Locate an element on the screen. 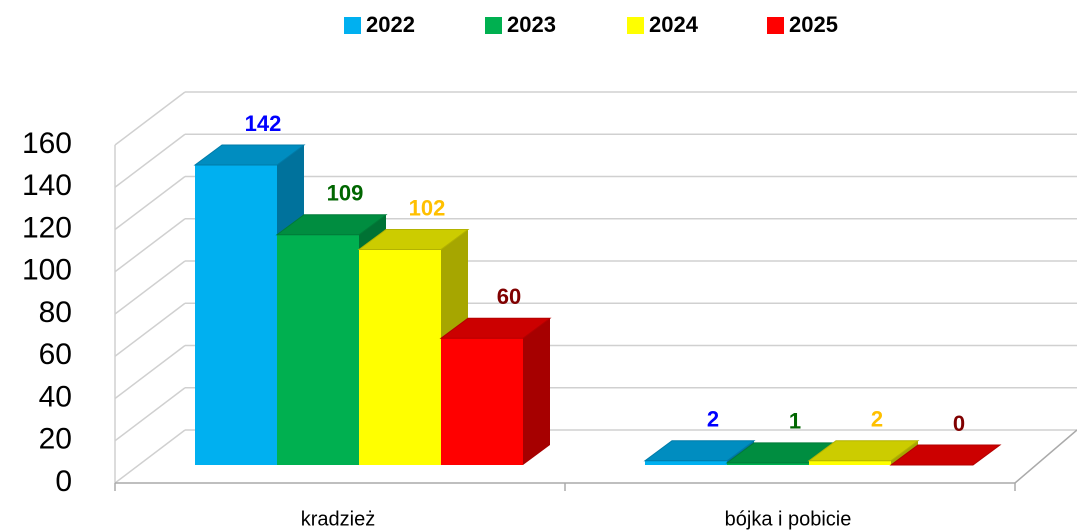 The width and height of the screenshot is (1077, 531). value-label: 102 is located at coordinates (427, 207).